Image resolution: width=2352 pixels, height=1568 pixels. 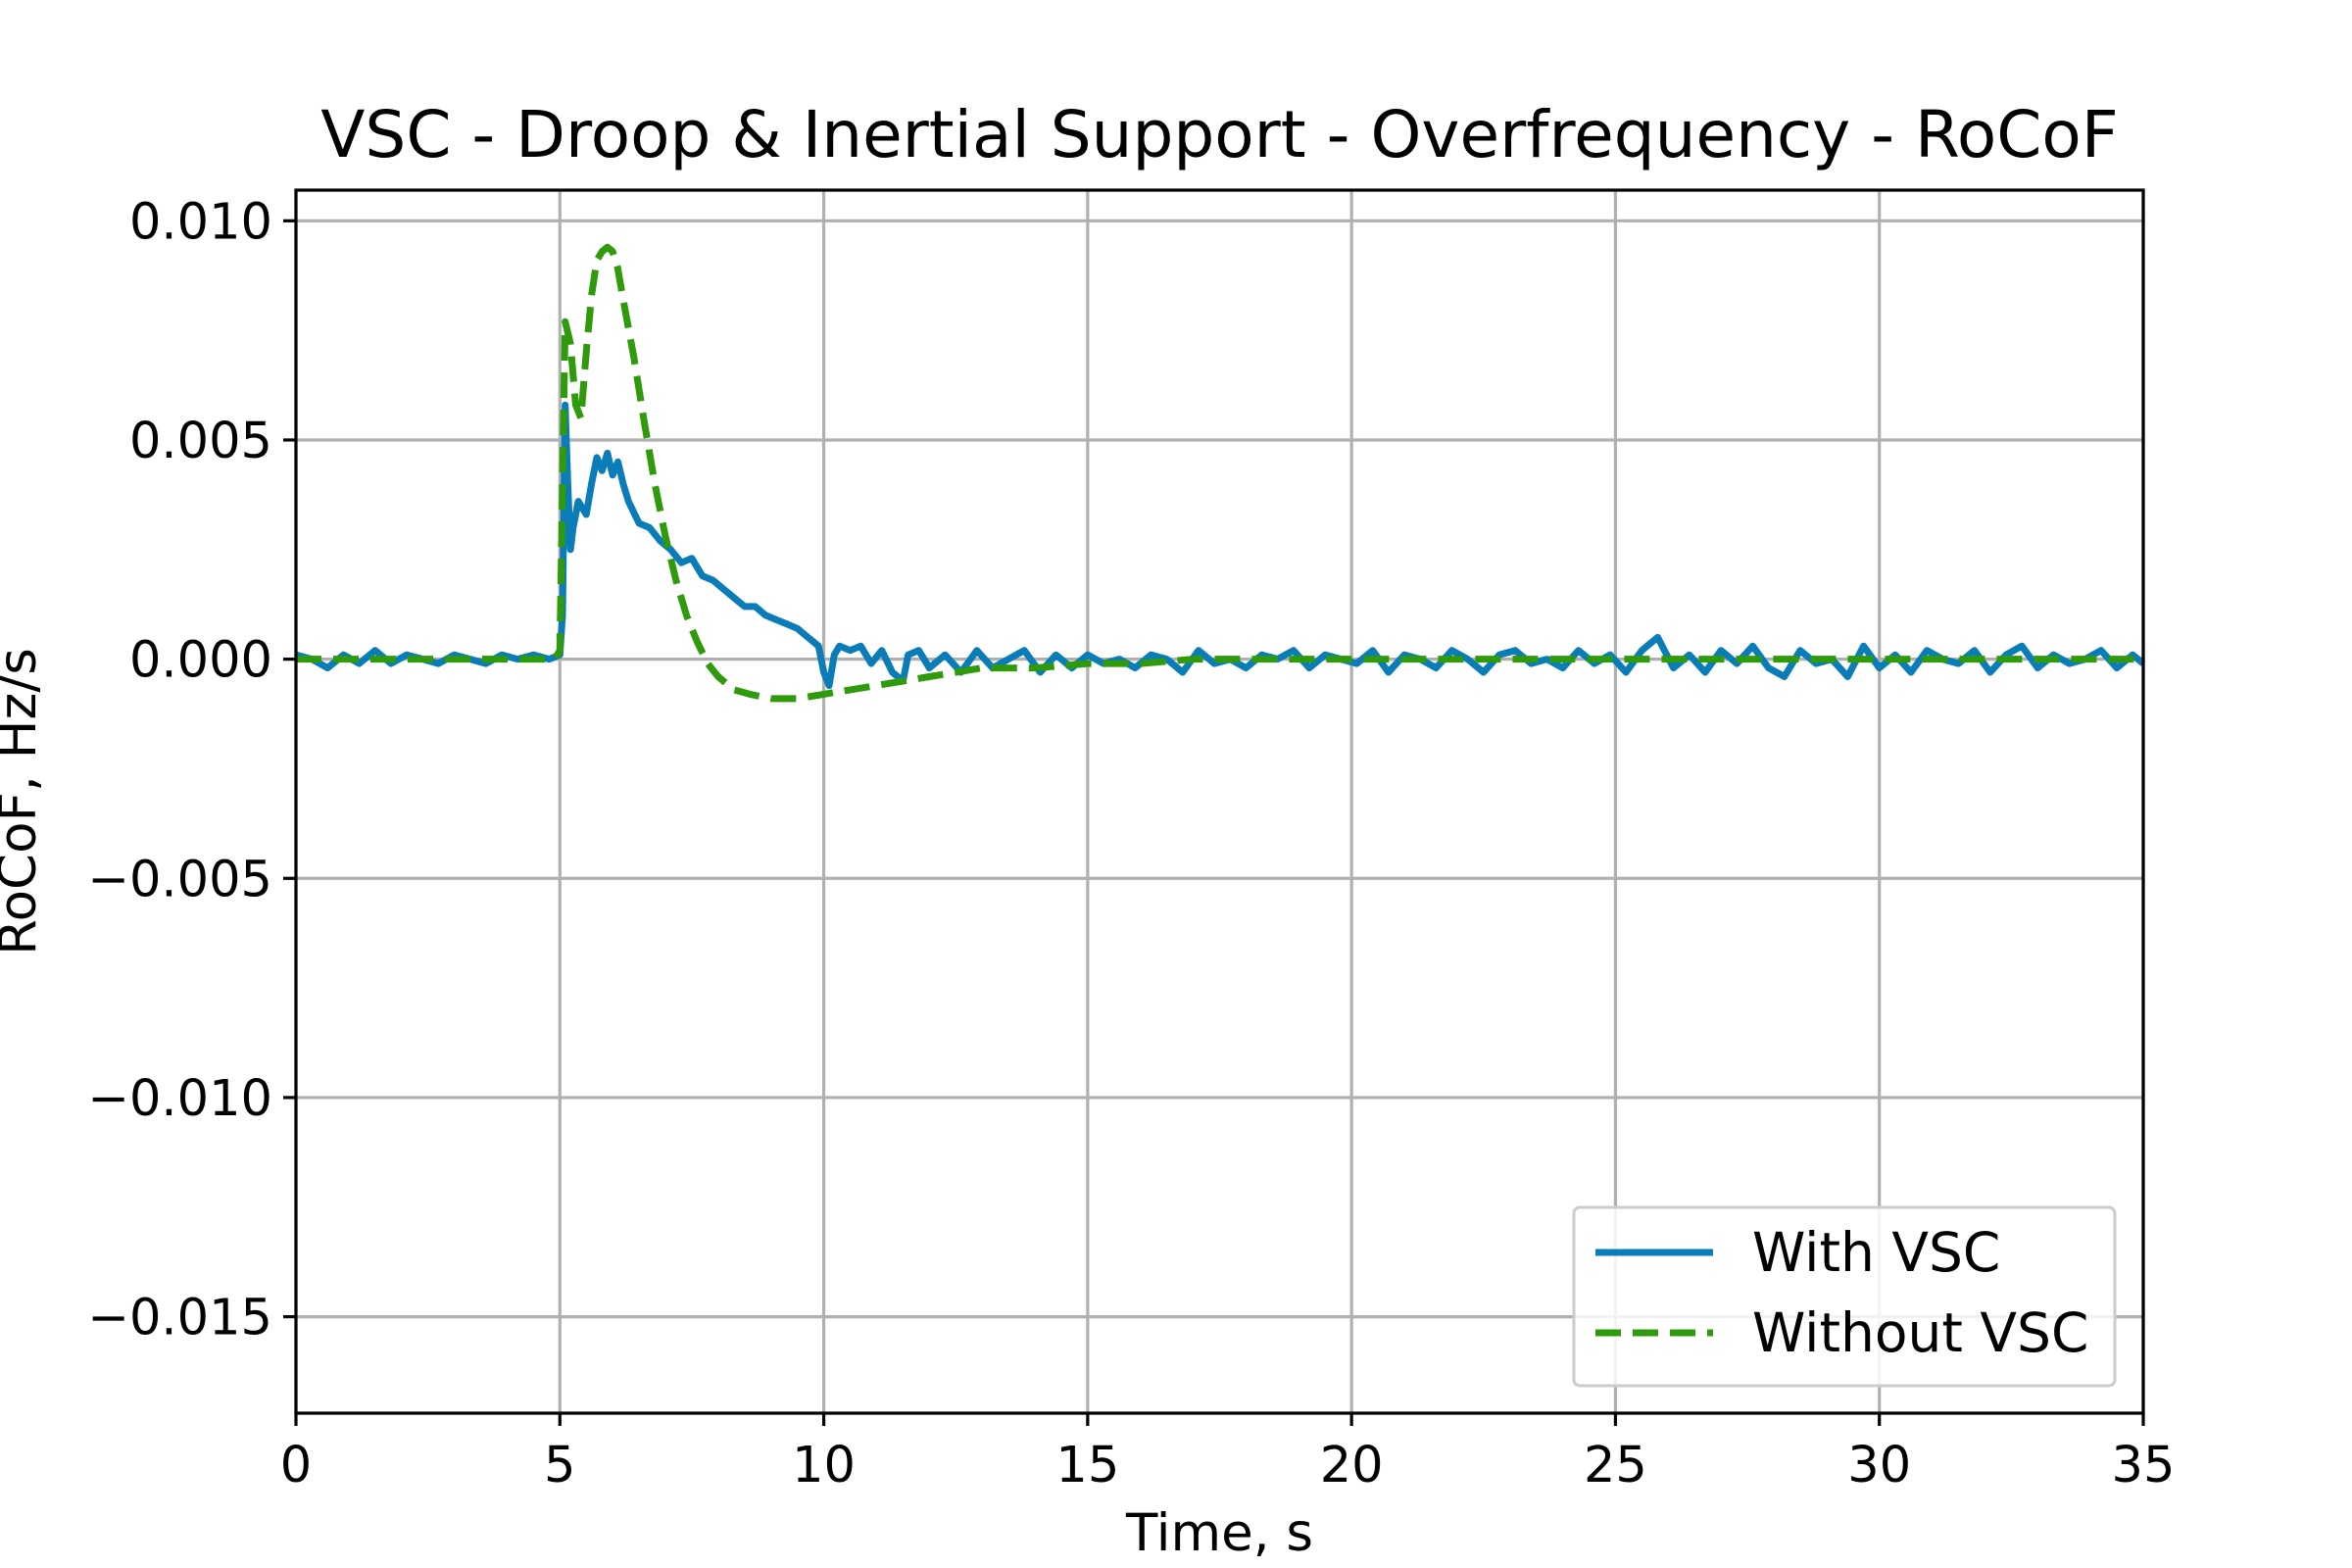 I want to click on y-tick-label: −0.010, so click(x=179, y=1099).